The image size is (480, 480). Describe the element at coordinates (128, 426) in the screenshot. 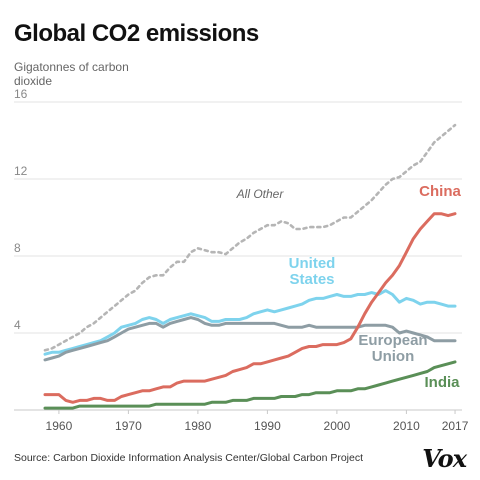

I see `x-tick-label-1970: 1970` at that location.